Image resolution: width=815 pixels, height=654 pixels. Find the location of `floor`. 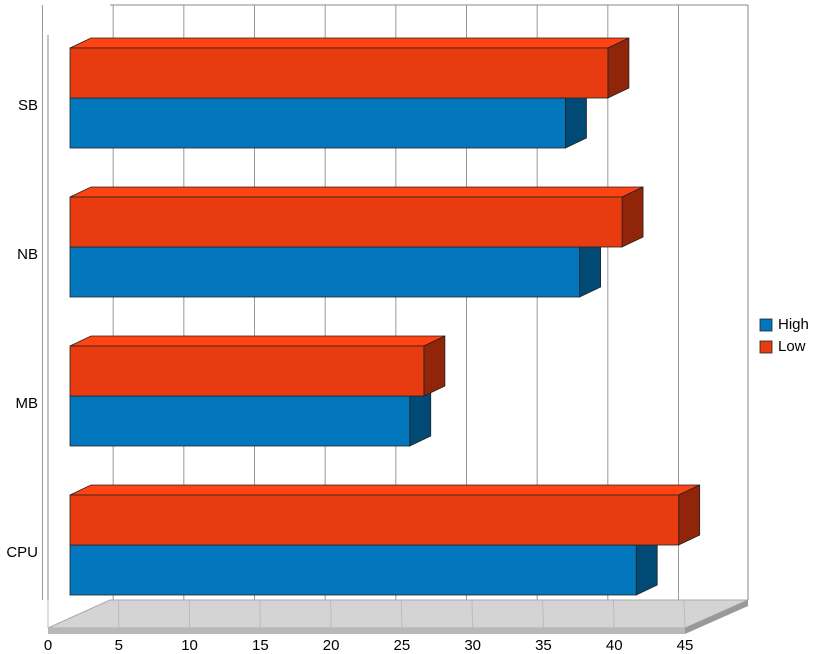

floor is located at coordinates (398, 614).